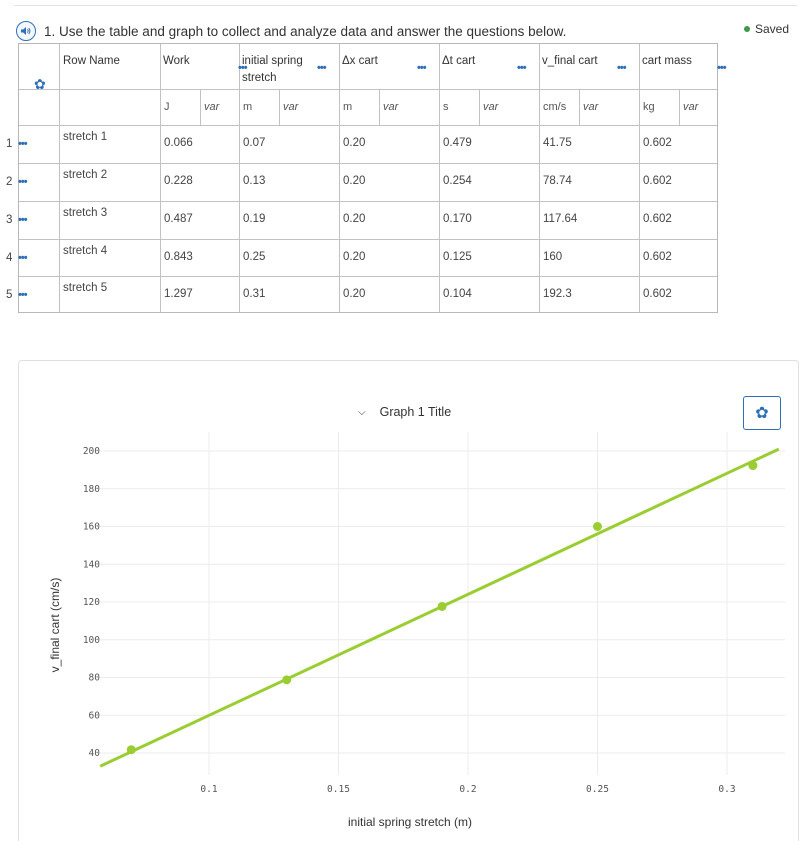  What do you see at coordinates (26, 31) in the screenshot?
I see `speaker-icon` at bounding box center [26, 31].